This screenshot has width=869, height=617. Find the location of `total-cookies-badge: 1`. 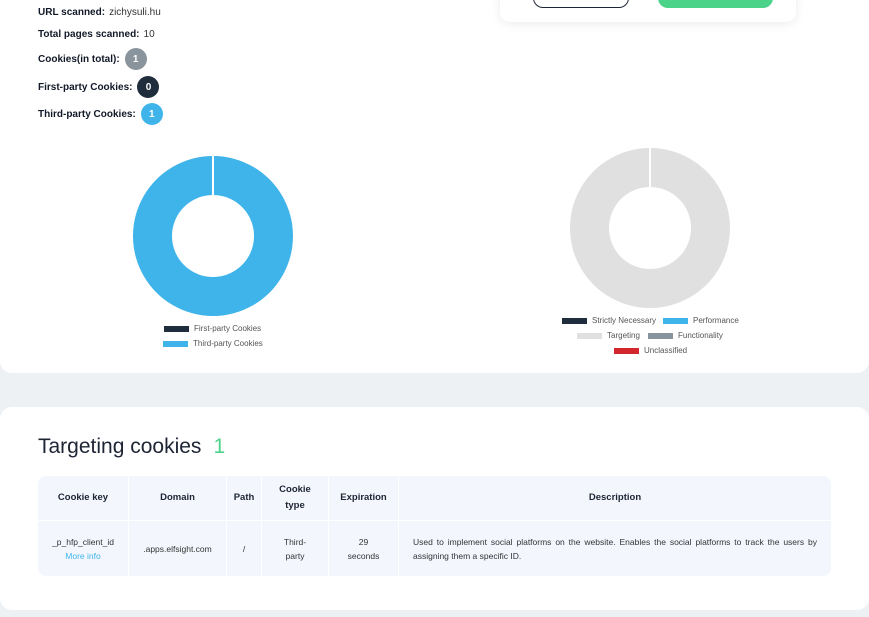

total-cookies-badge: 1 is located at coordinates (135, 59).